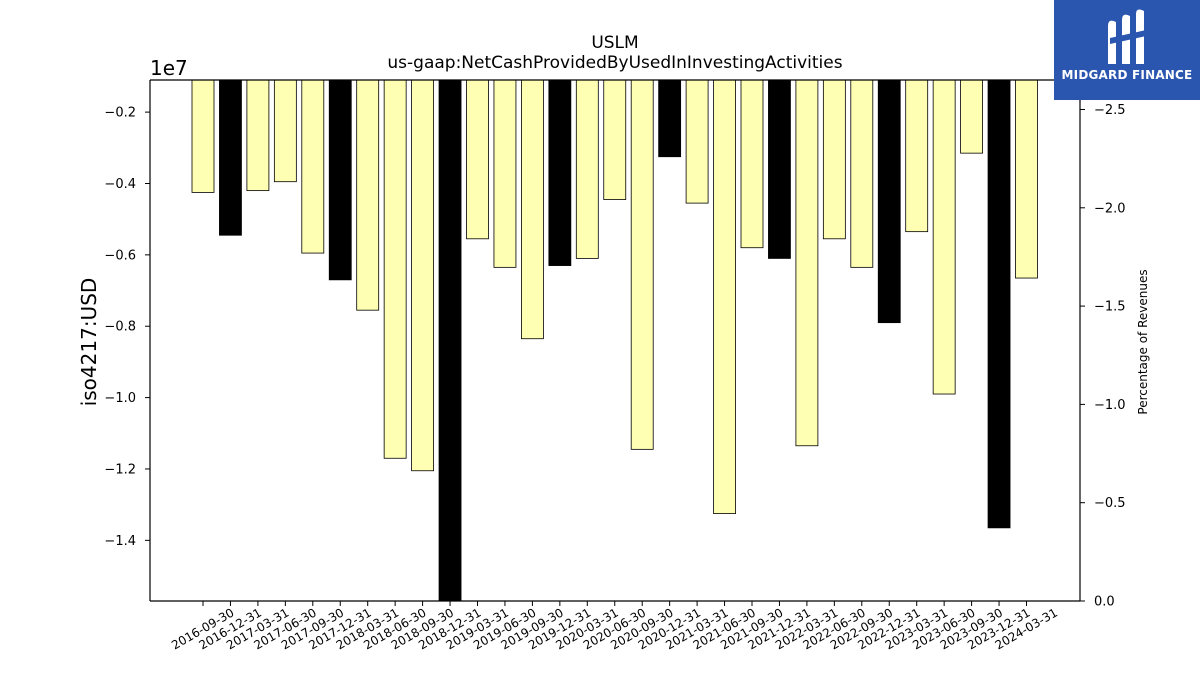 The height and width of the screenshot is (675, 1200). What do you see at coordinates (120, 541) in the screenshot?
I see `y-tick-label: −1.4` at bounding box center [120, 541].